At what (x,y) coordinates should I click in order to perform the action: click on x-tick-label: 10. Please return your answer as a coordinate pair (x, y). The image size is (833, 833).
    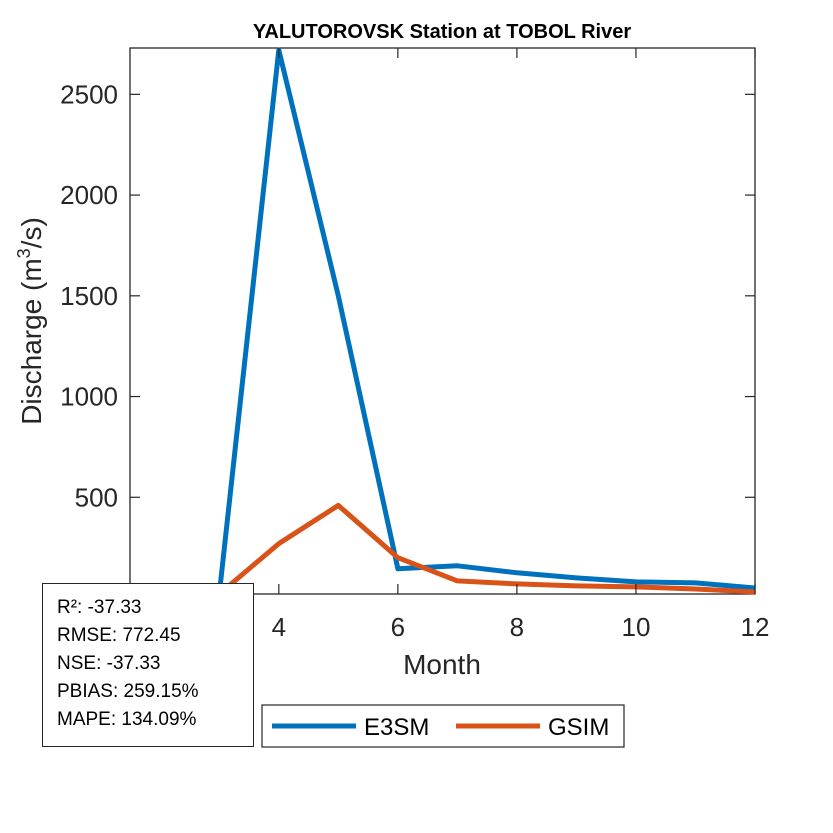
    Looking at the image, I should click on (635, 627).